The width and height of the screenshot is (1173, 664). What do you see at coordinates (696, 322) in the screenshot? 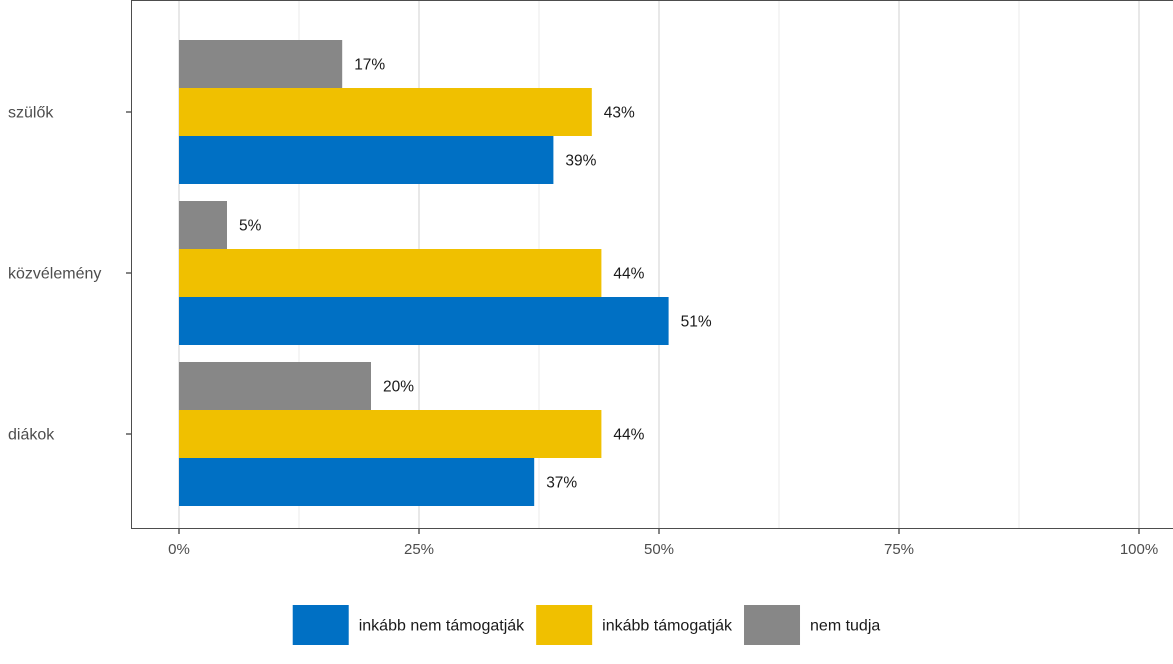
I see `data-label: 51%` at bounding box center [696, 322].